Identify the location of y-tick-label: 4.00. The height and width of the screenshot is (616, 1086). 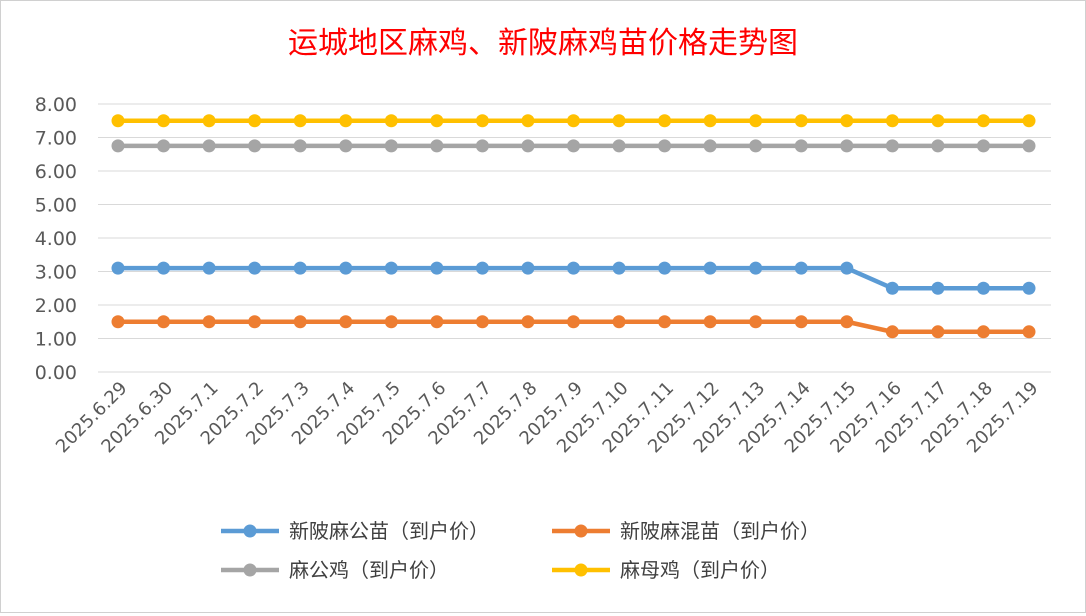
(56, 239).